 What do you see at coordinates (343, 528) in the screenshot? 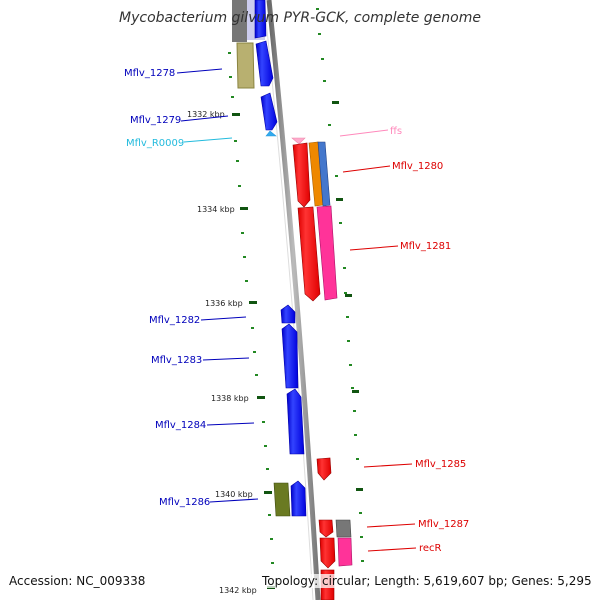
I see `gene-shape-mflv-1287b` at bounding box center [343, 528].